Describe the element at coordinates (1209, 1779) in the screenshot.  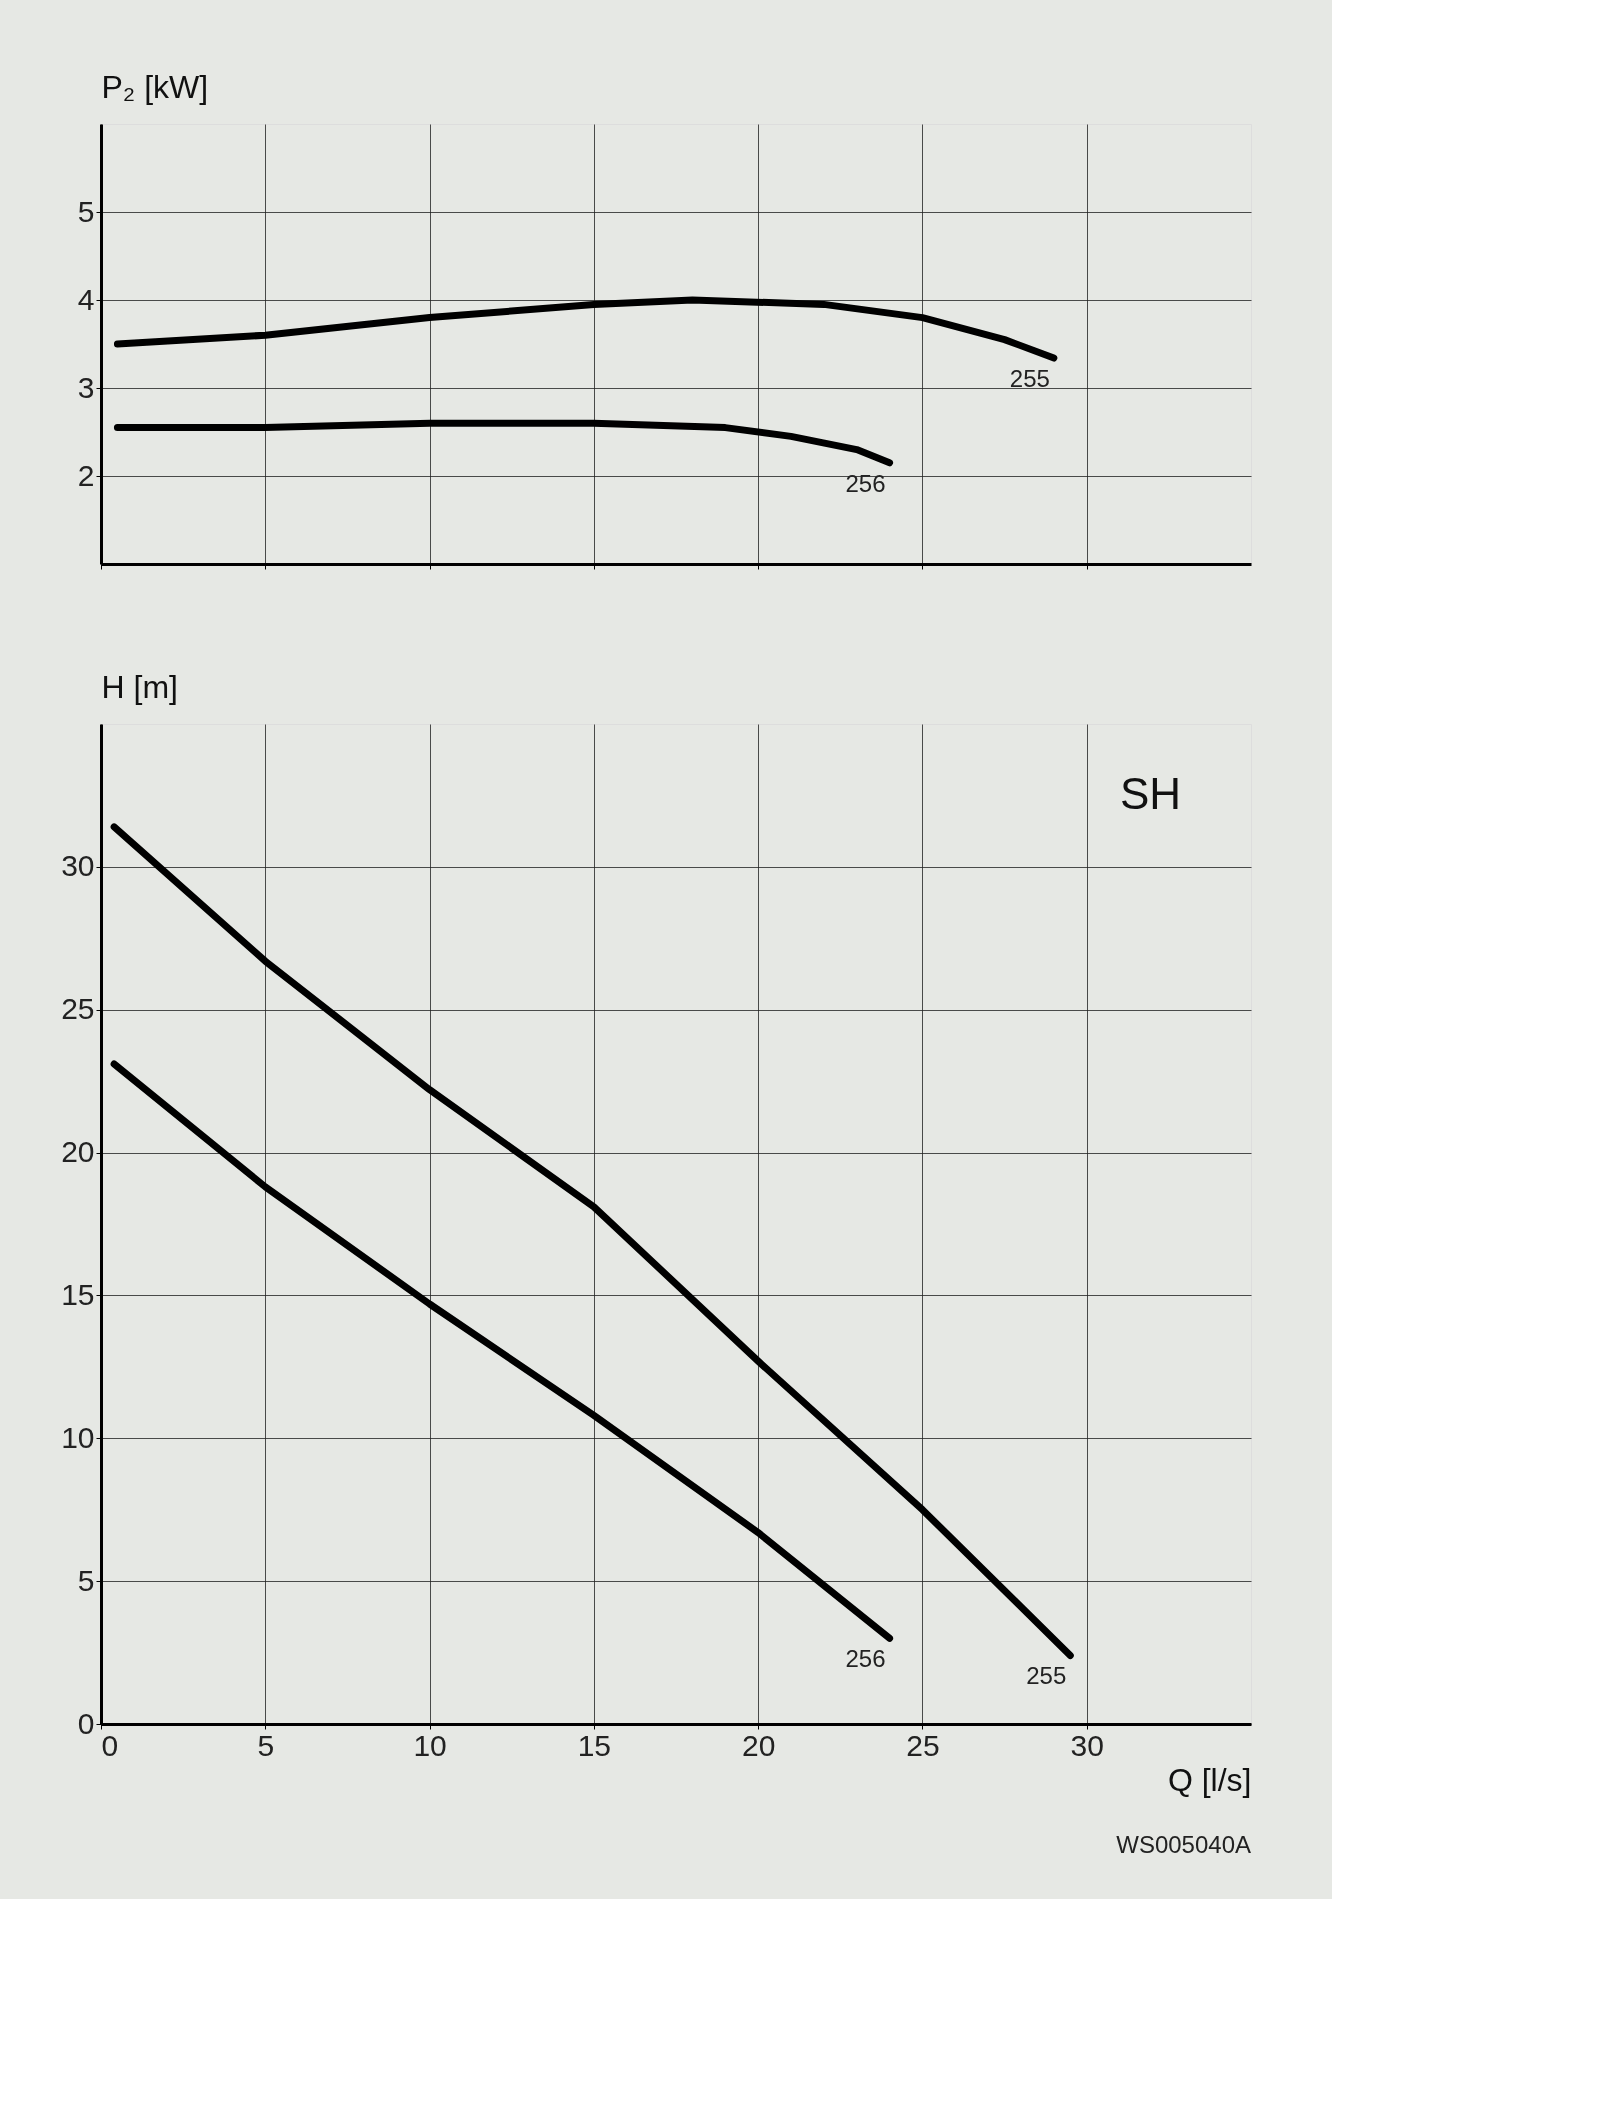
I see `x-axis-title: Q [l/s]` at that location.